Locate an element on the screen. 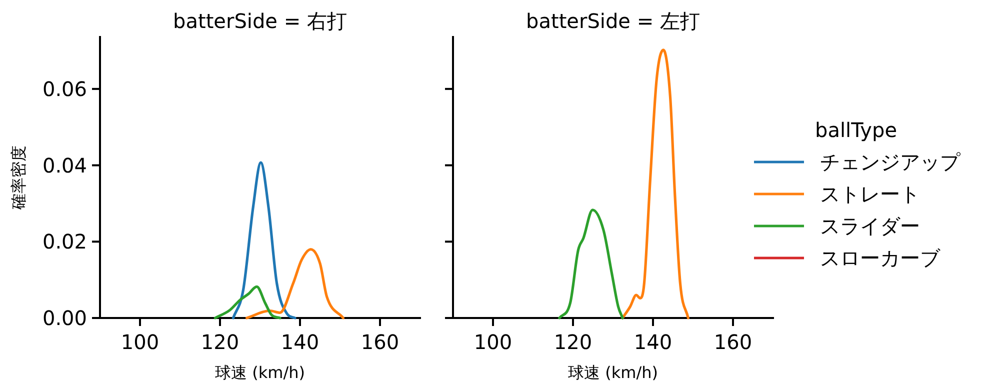  y-tick-label: 0.04 is located at coordinates (64, 165).